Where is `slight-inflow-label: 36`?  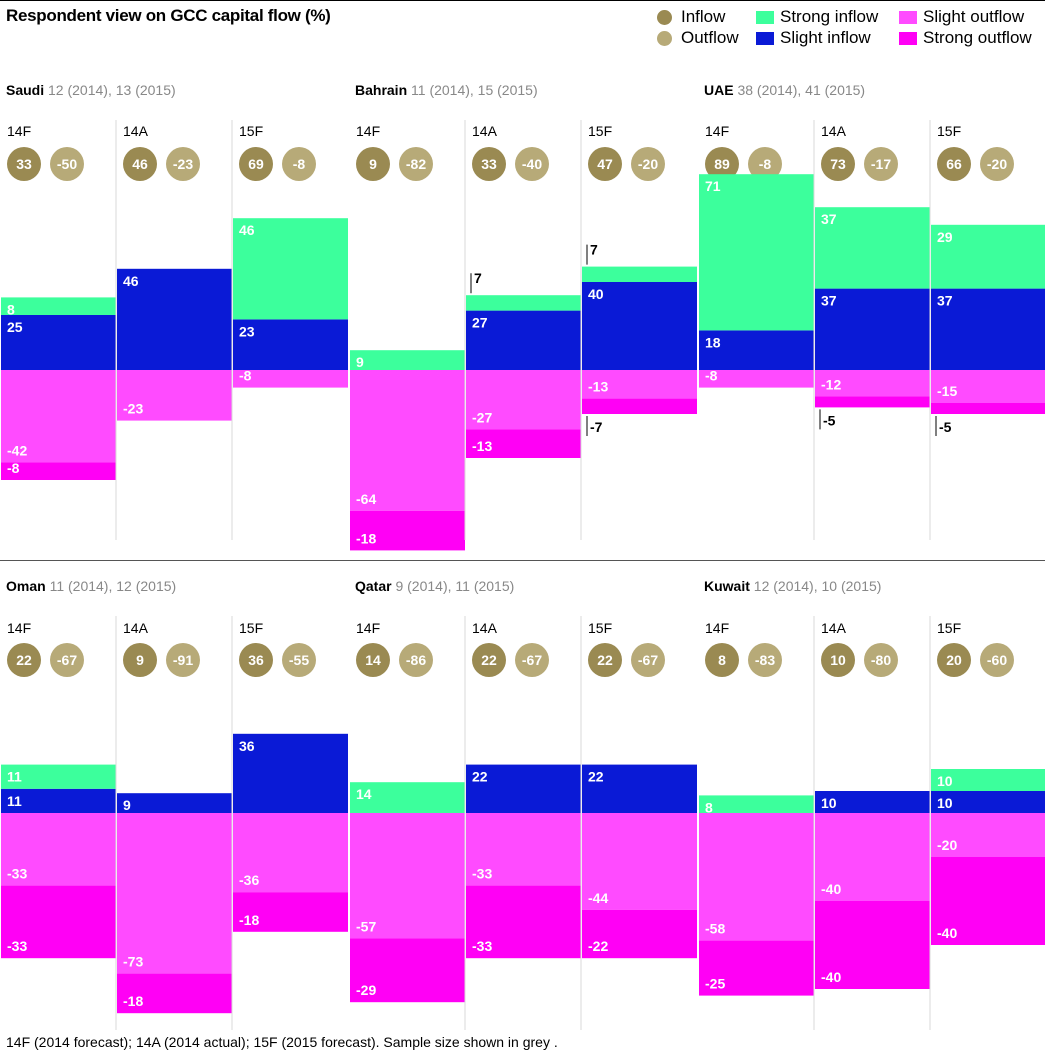
slight-inflow-label: 36 is located at coordinates (247, 746).